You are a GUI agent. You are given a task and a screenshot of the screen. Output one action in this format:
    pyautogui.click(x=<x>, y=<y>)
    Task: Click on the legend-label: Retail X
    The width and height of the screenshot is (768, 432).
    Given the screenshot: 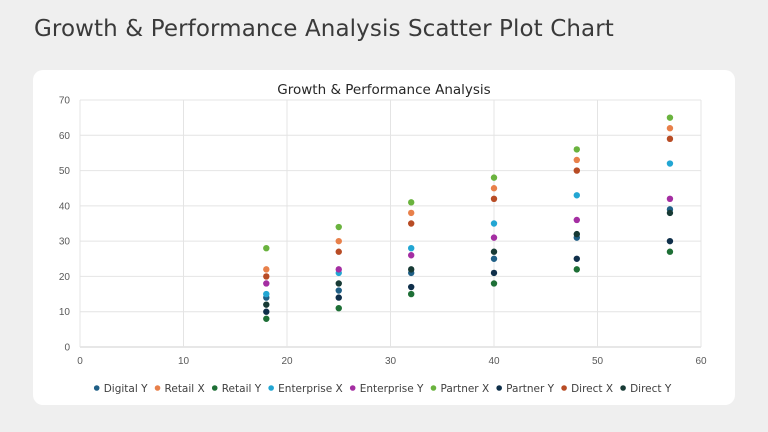 What is the action you would take?
    pyautogui.click(x=185, y=389)
    